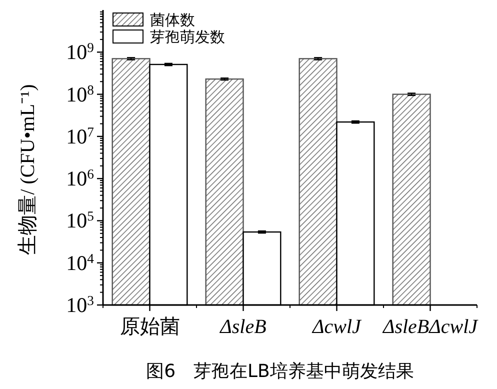  I want to click on legend-label: 芽孢萌发数, so click(187, 37).